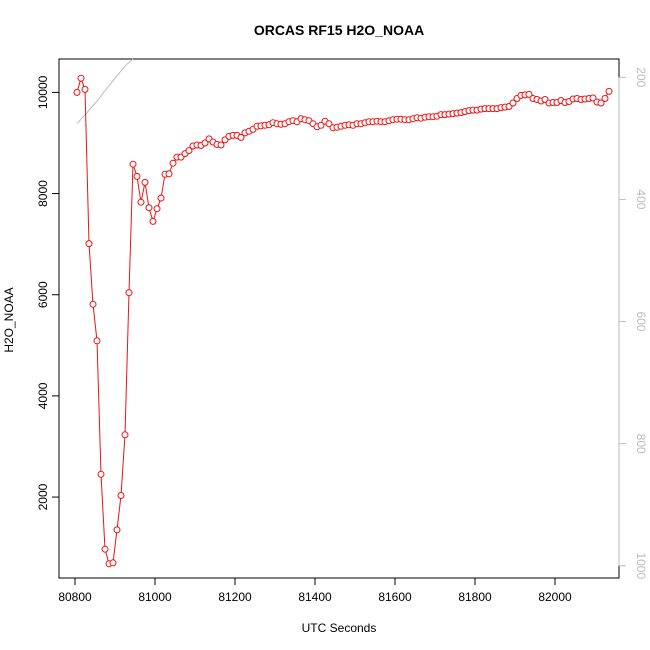 This screenshot has width=650, height=650. What do you see at coordinates (43, 294) in the screenshot?
I see `y-tick-label: 6000` at bounding box center [43, 294].